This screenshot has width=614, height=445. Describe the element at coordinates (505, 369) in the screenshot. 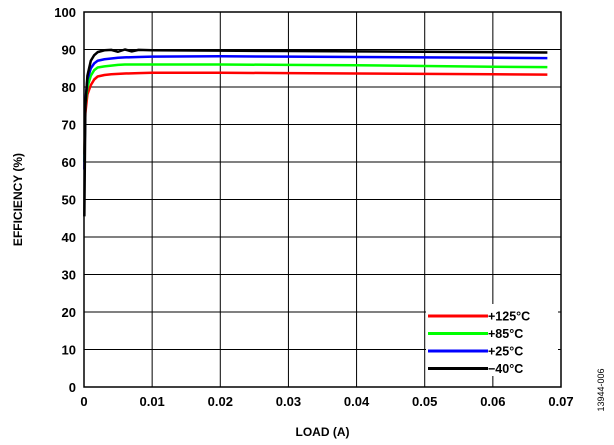

I see `legend-label: −40°C` at that location.